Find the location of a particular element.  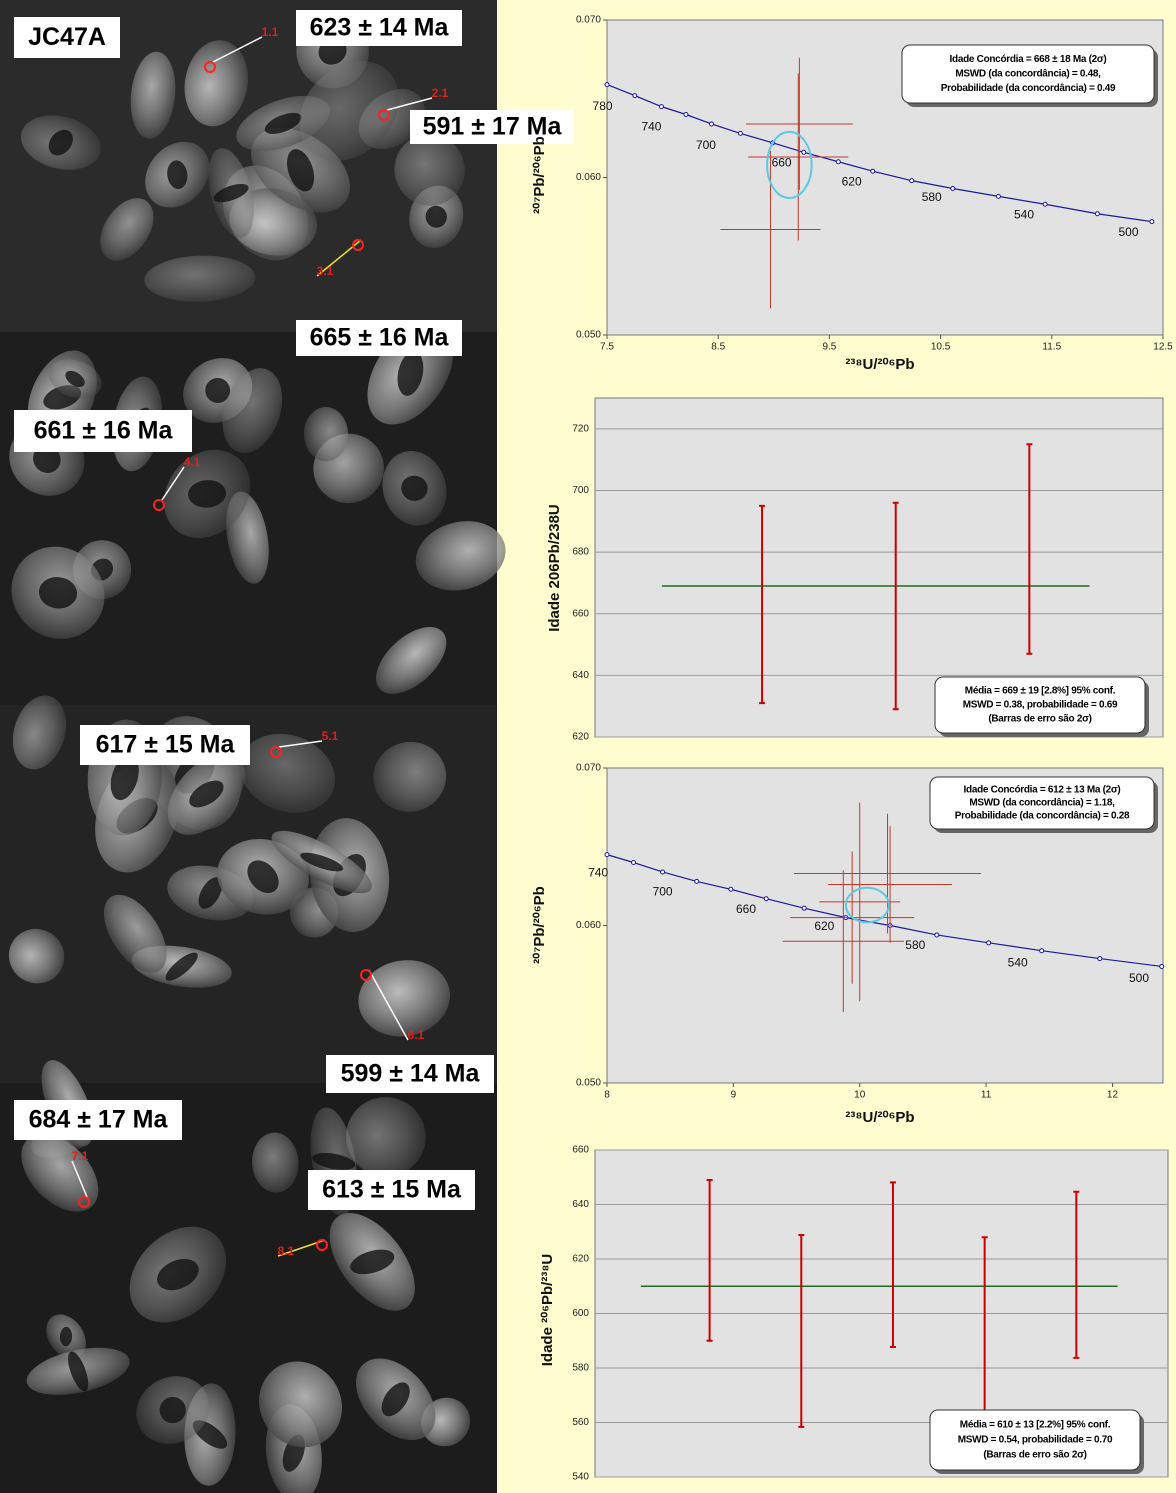

age-label: 620 is located at coordinates (824, 926).